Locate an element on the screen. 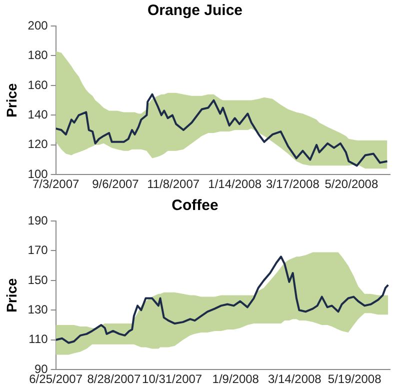 This screenshot has height=391, width=400. x-tick-label: 10/31/2007 is located at coordinates (172, 379).